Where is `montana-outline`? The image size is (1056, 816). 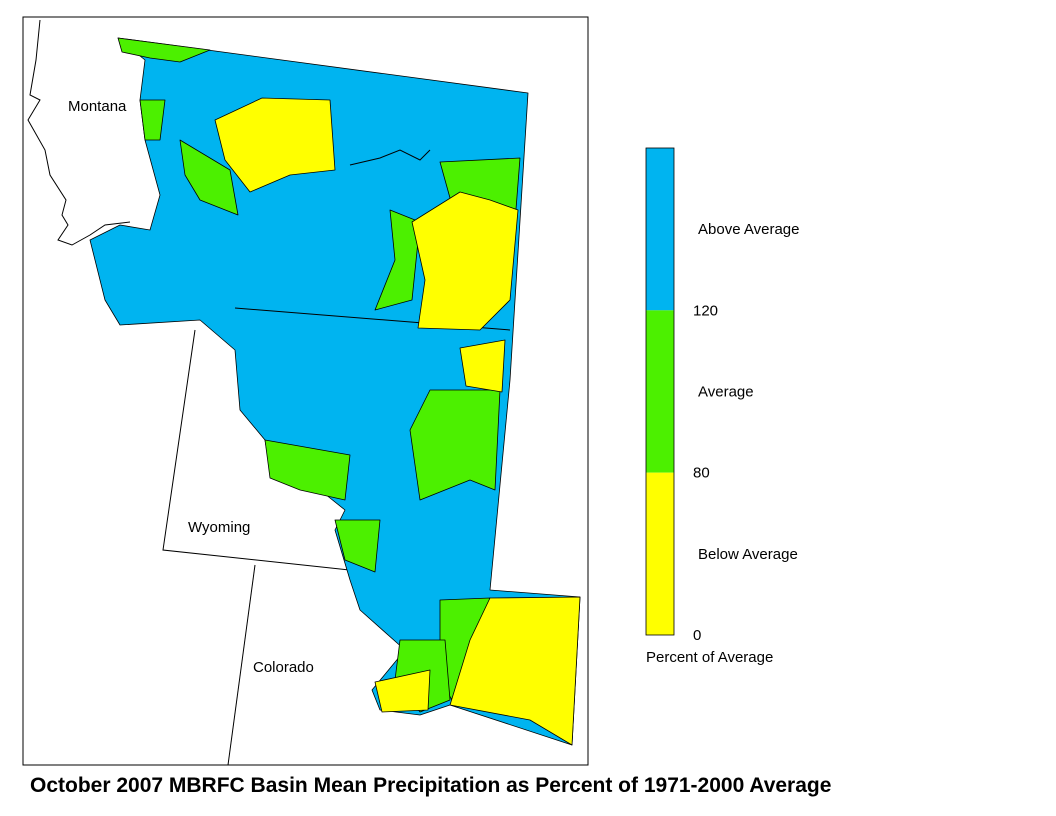 montana-outline is located at coordinates (79, 132).